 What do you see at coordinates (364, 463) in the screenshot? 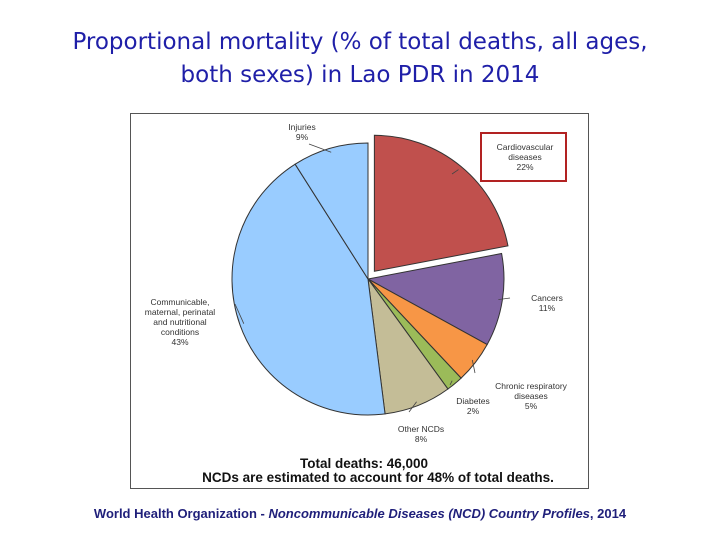
I see `total-deaths-label: Total deaths: 46,000` at bounding box center [364, 463].